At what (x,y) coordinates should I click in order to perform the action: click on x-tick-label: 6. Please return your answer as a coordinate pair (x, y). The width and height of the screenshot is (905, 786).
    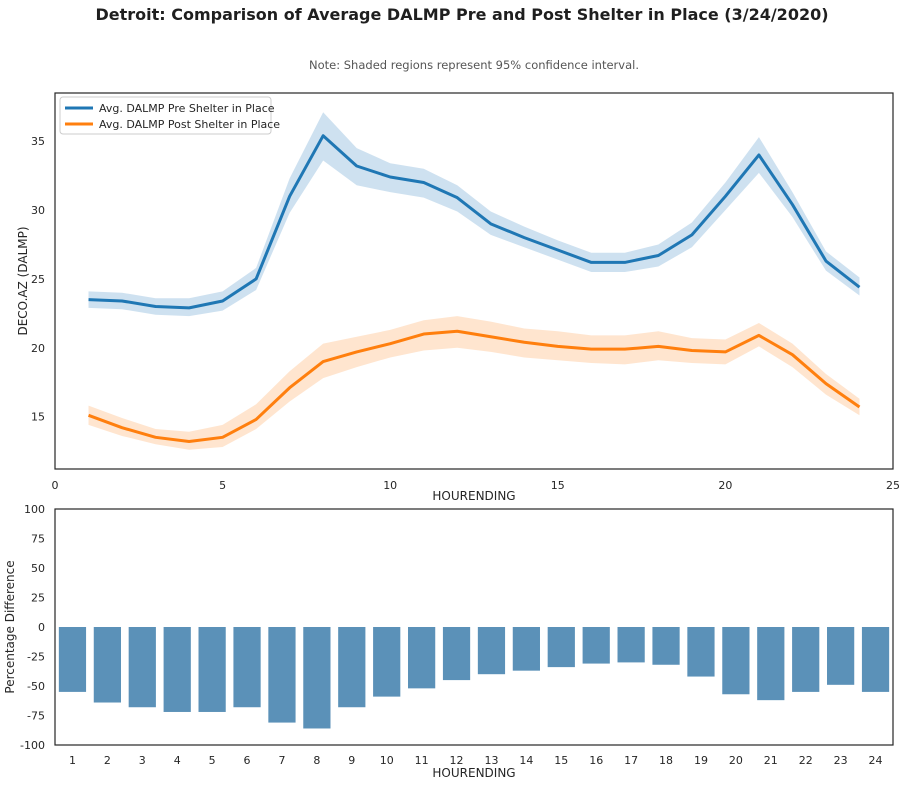
    Looking at the image, I should click on (247, 760).